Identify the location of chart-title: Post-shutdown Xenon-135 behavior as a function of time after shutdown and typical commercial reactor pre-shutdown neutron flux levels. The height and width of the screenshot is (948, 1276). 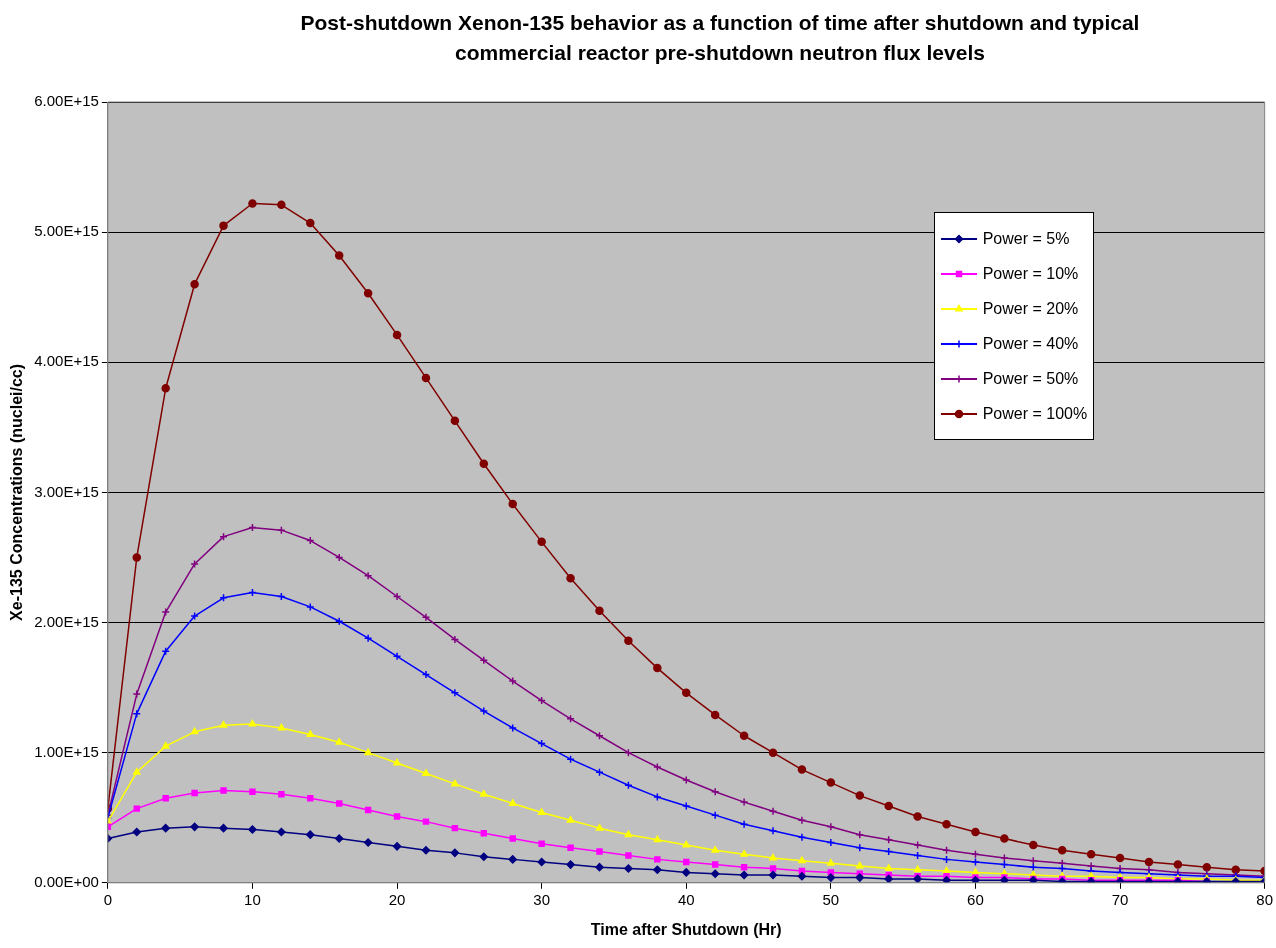
(720, 38).